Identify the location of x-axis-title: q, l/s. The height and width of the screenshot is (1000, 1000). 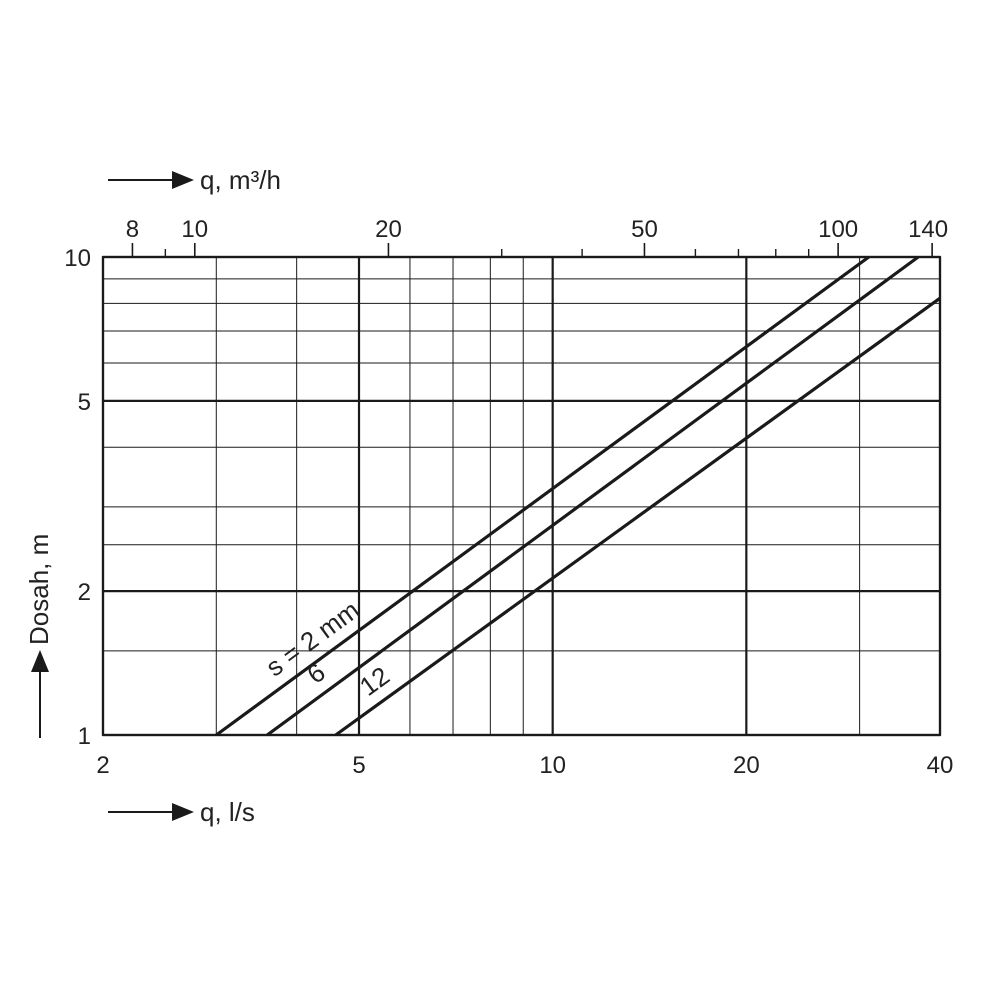
(227, 812).